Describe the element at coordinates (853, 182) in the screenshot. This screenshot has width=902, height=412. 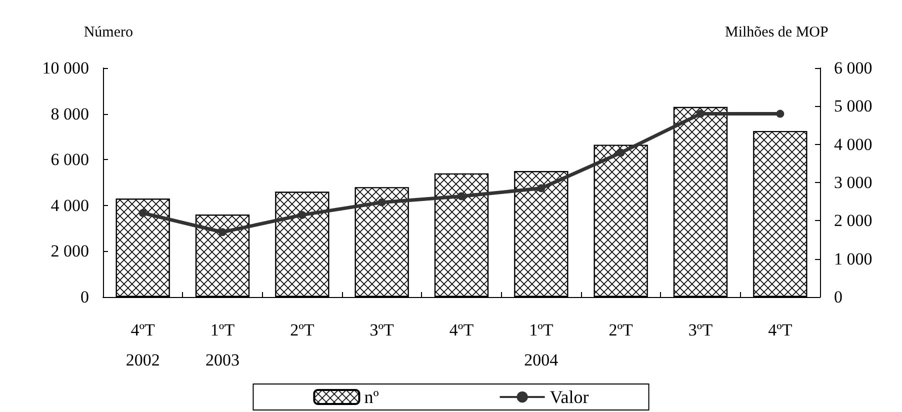
I see `y2-tick-label: 3 000` at that location.